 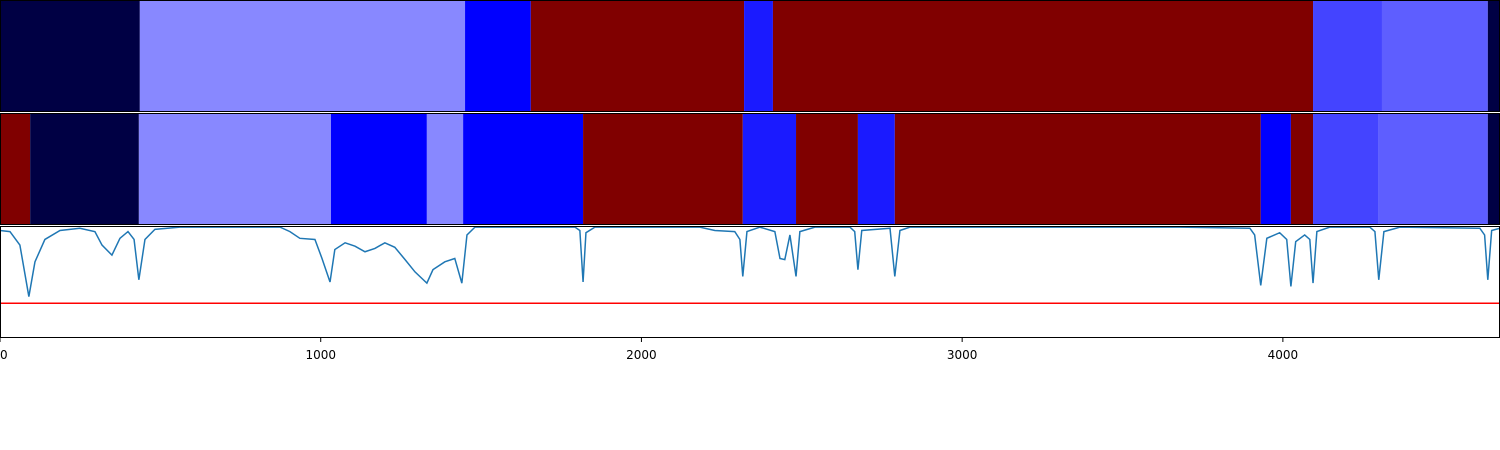 What do you see at coordinates (641, 355) in the screenshot?
I see `x-tick-label: 2000` at bounding box center [641, 355].